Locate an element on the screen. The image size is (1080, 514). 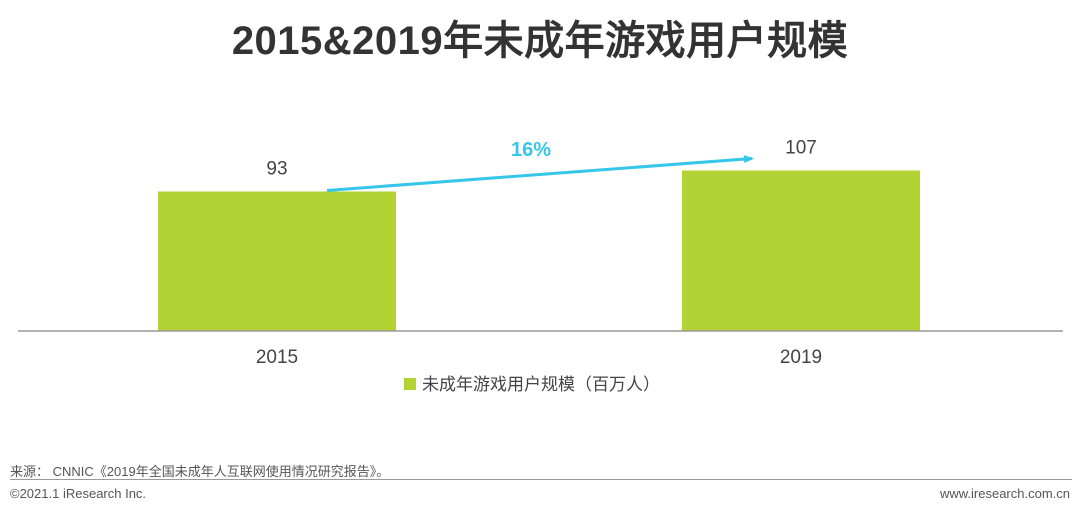
chart-title: 2015&2019年未成年游戏用户规模 is located at coordinates (540, 41).